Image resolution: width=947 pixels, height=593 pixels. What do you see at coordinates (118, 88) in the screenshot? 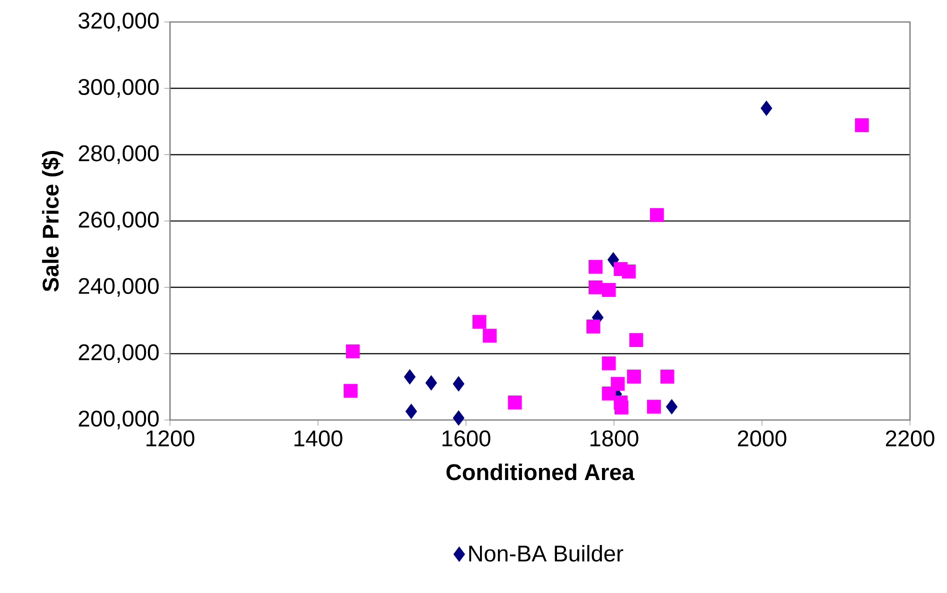
I see `y-tick-label: 300,000` at bounding box center [118, 88].